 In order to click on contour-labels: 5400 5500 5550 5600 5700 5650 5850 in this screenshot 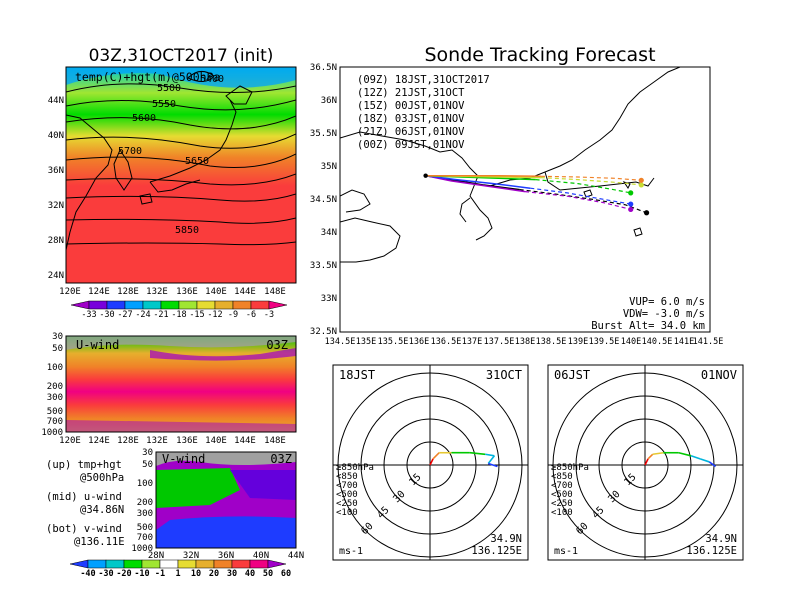, I will do `click(171, 155)`.